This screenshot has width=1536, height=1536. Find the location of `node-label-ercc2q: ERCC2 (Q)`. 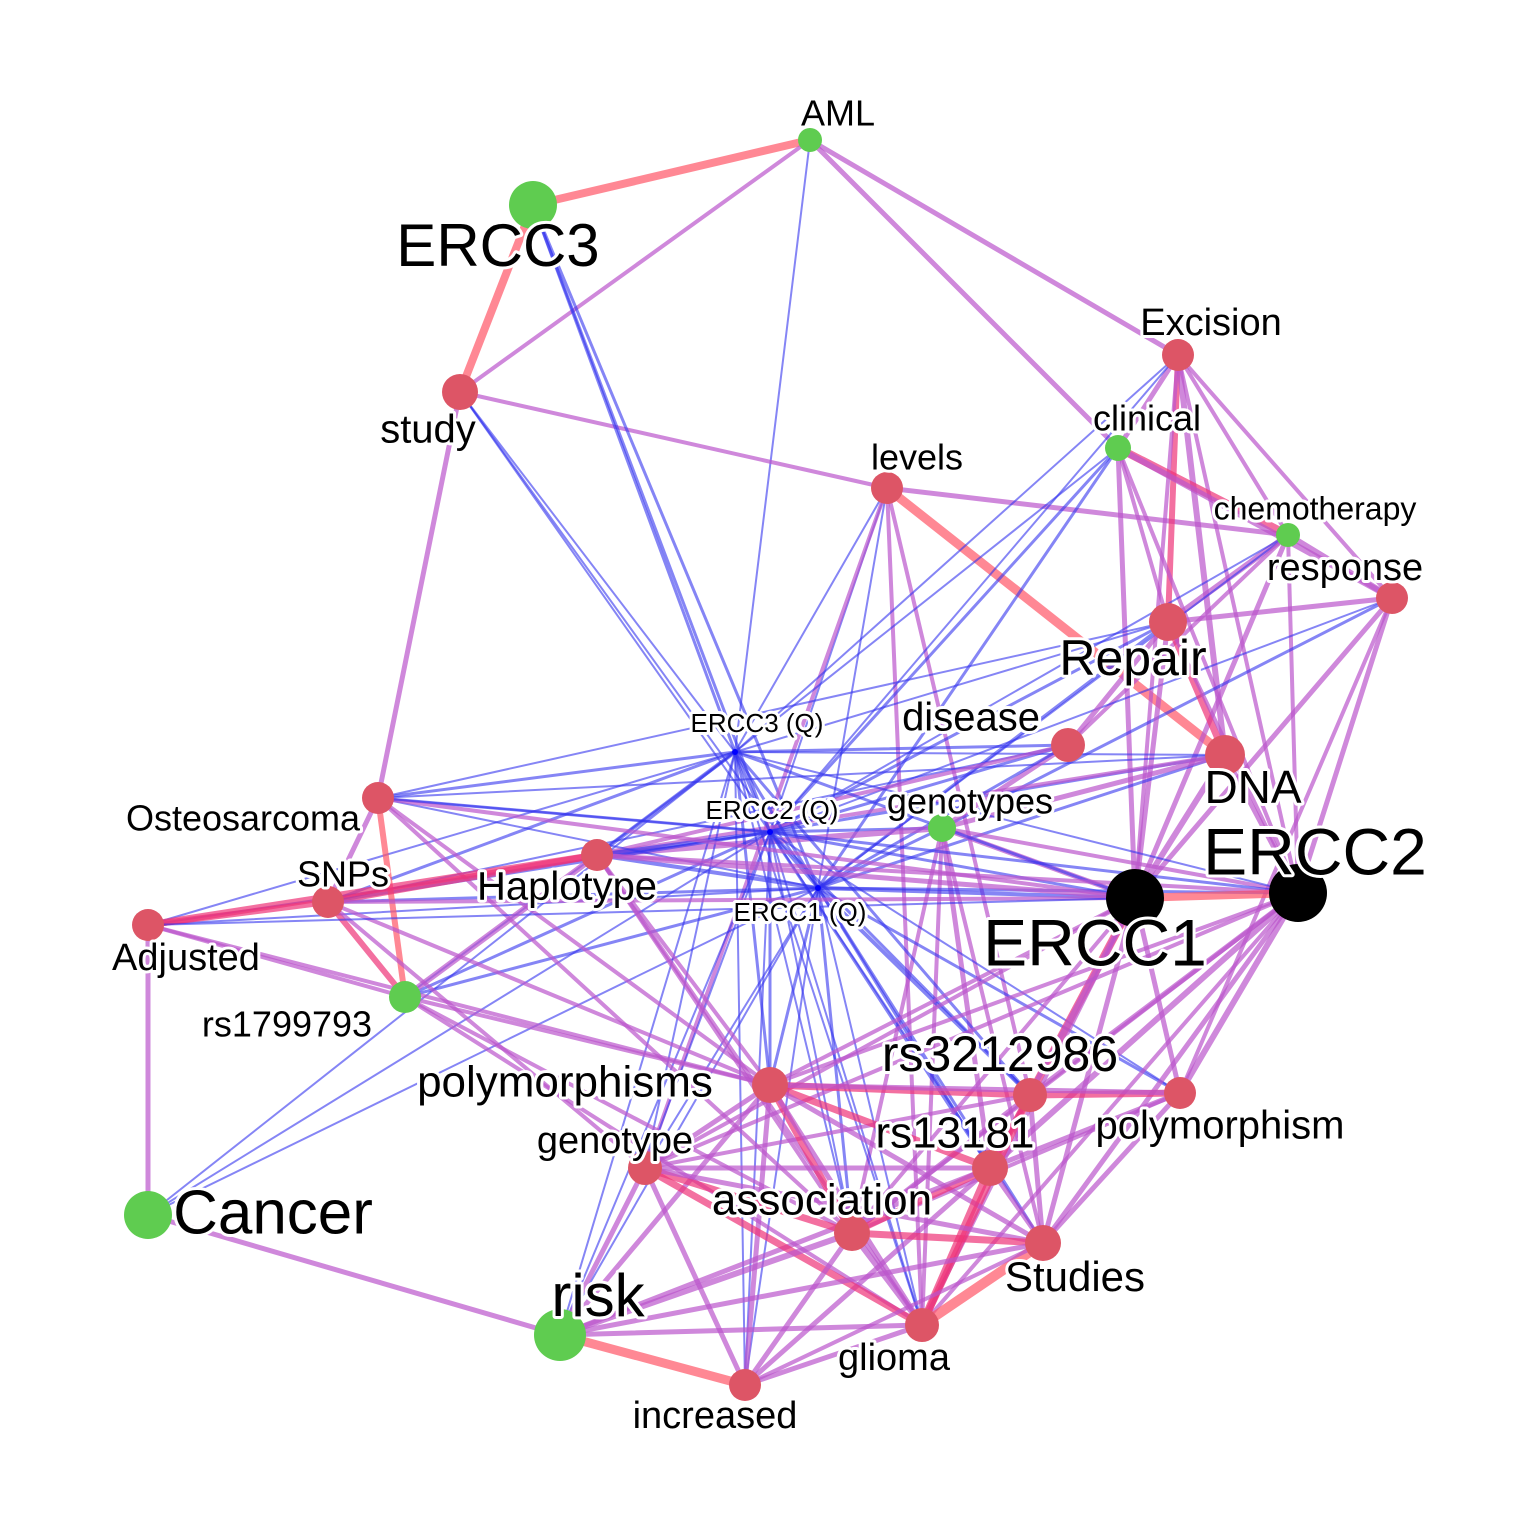

node-label-ercc2q: ERCC2 (Q) is located at coordinates (772, 810).